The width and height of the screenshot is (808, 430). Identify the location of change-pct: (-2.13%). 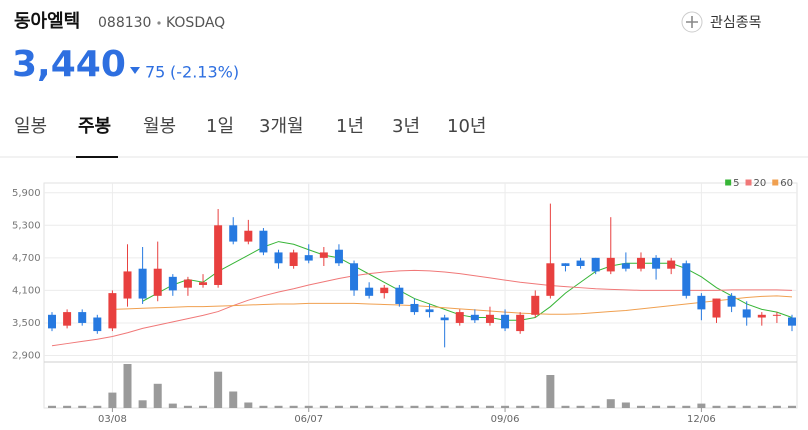
(204, 72).